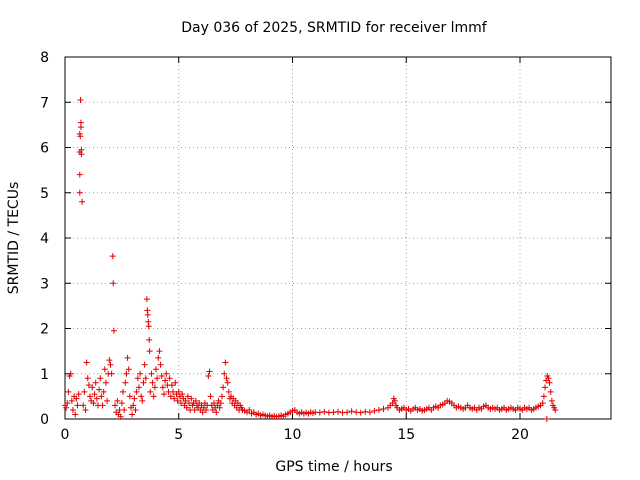  What do you see at coordinates (44, 375) in the screenshot?
I see `y-tick-label: 1` at bounding box center [44, 375].